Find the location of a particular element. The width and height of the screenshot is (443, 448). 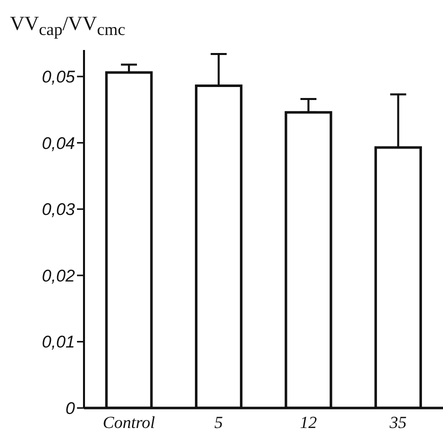

x-tick-label: 35 is located at coordinates (397, 422).